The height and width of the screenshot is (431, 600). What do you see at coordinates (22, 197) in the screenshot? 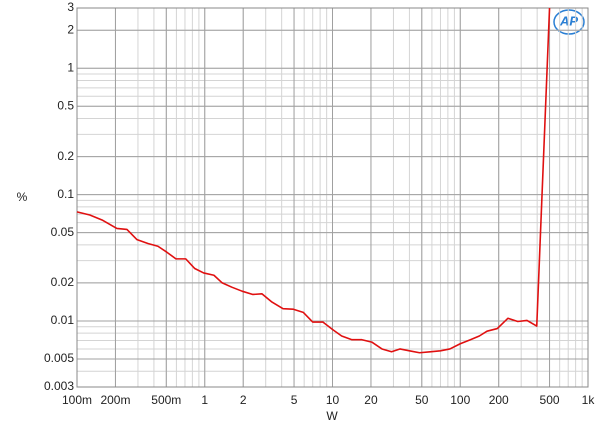
I see `y-axis-label: %` at bounding box center [22, 197].